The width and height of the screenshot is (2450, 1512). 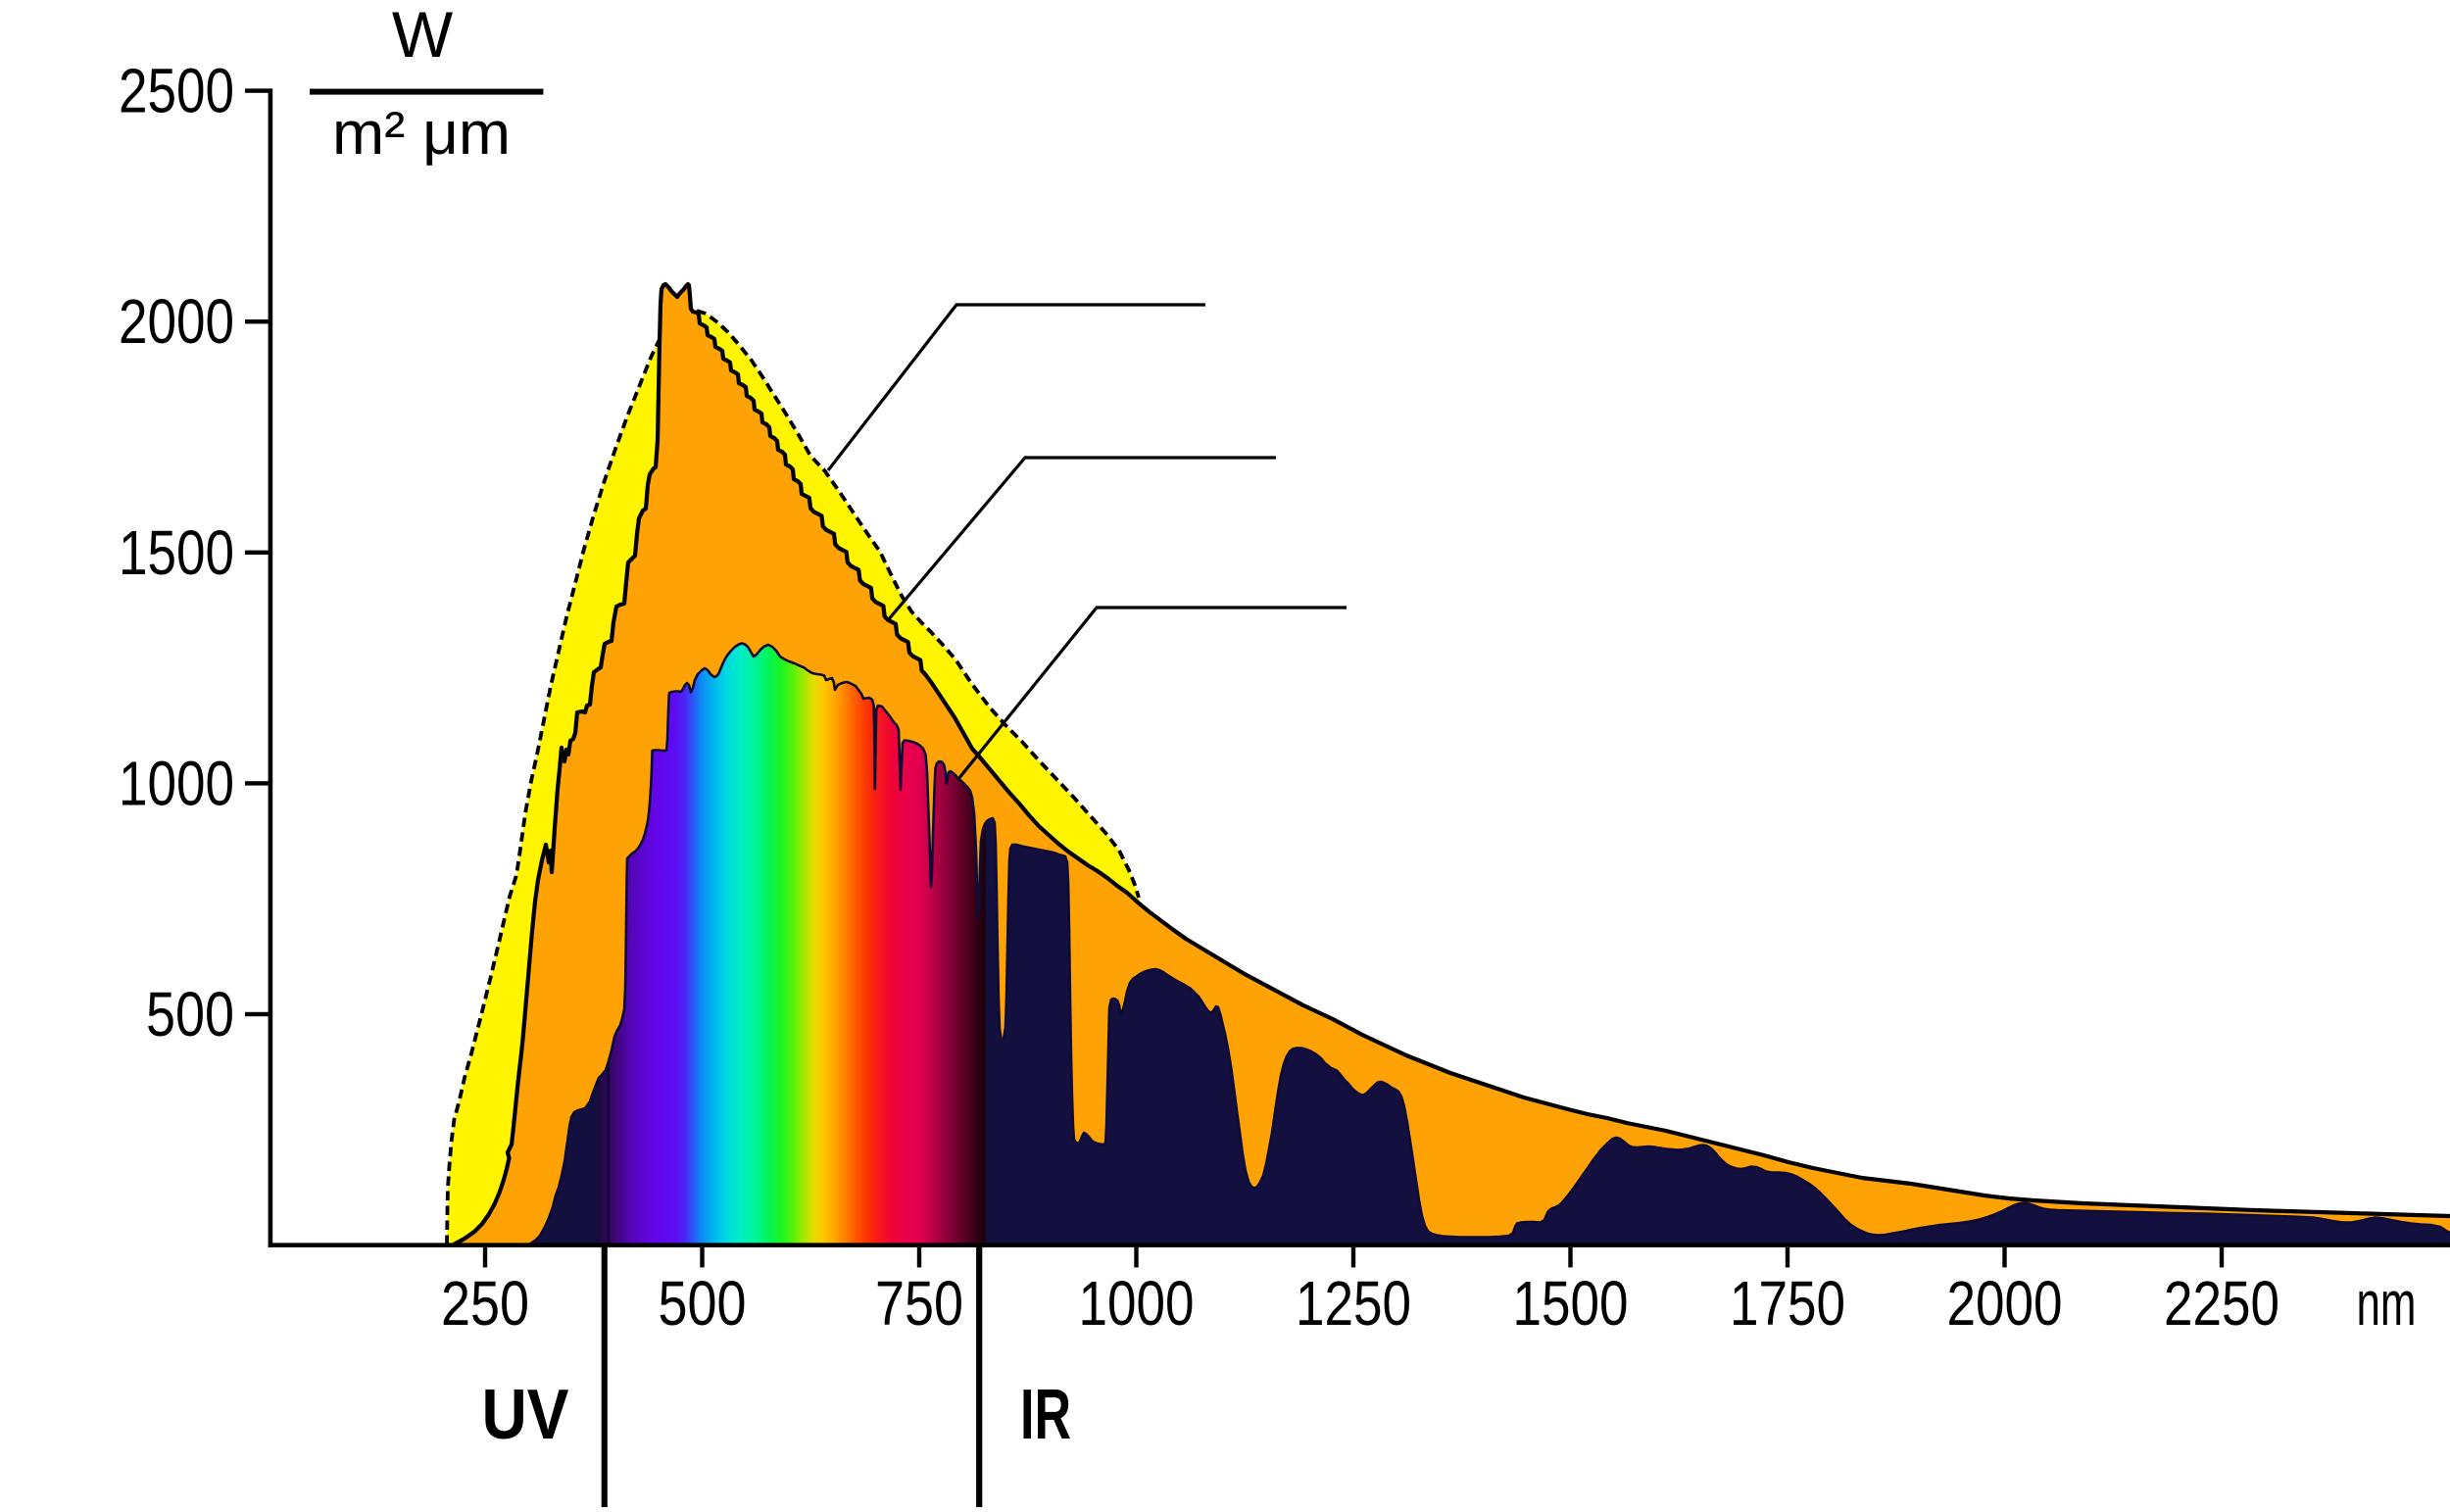 I want to click on svg-text: 1250, so click(x=1353, y=1303).